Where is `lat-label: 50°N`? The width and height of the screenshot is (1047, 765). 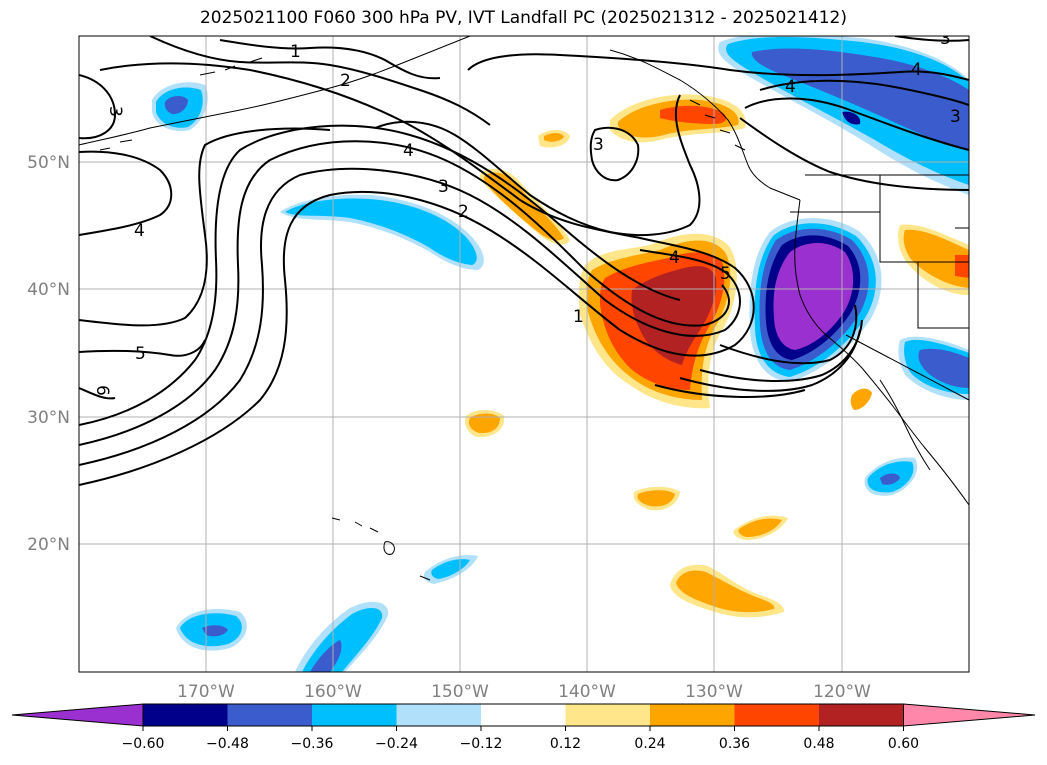 lat-label: 50°N is located at coordinates (48, 163).